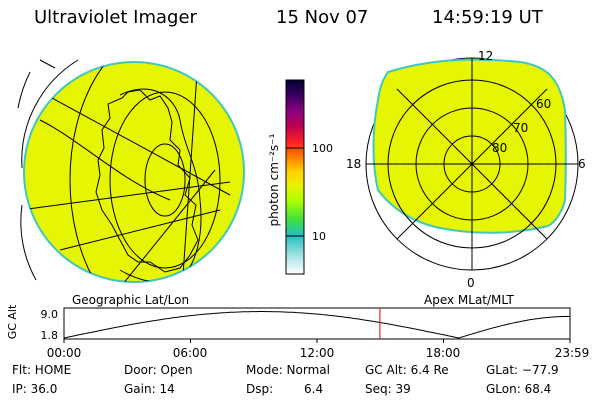  Describe the element at coordinates (443, 353) in the screenshot. I see `altitude-xtick-1800: 18:00` at that location.